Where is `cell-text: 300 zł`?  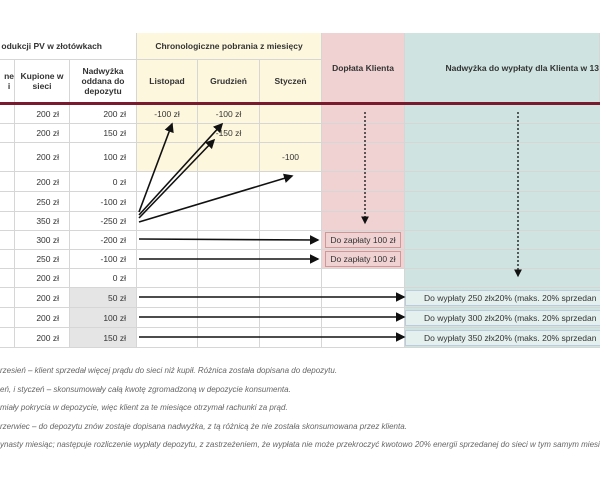 cell-text: 300 zł is located at coordinates (47, 240).